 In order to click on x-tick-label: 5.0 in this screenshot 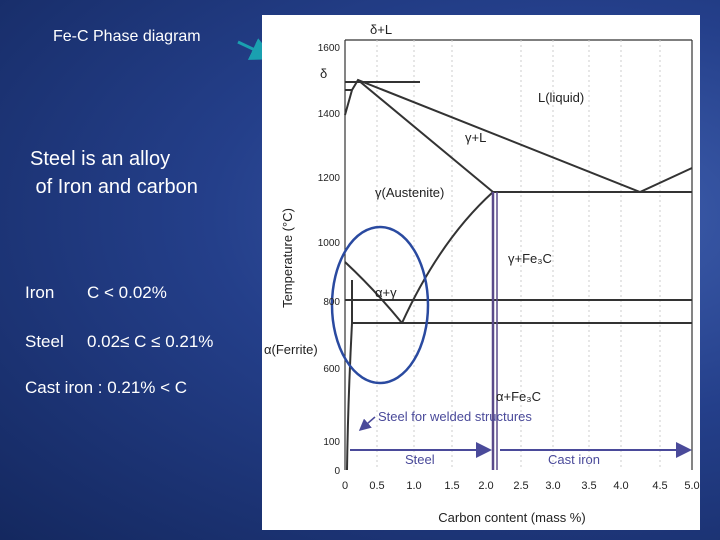, I will do `click(691, 486)`.